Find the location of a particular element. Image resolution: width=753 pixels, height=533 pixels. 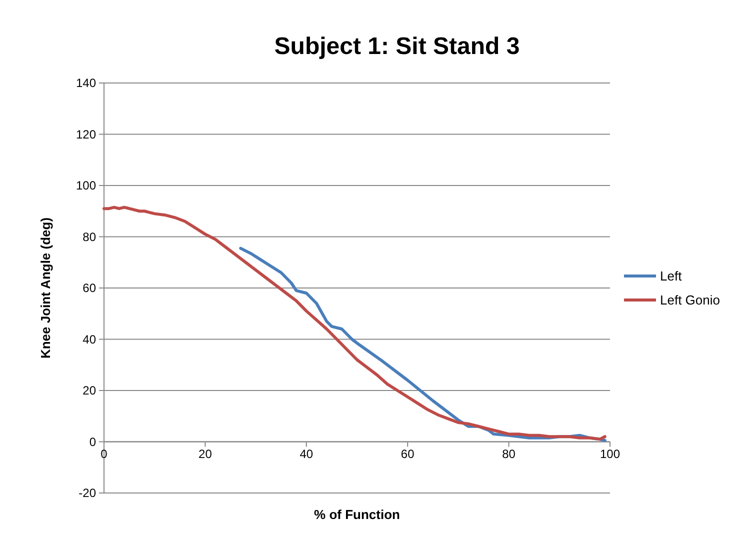

y-axis-title: Knee Joint Angle (deg) is located at coordinates (45, 288).